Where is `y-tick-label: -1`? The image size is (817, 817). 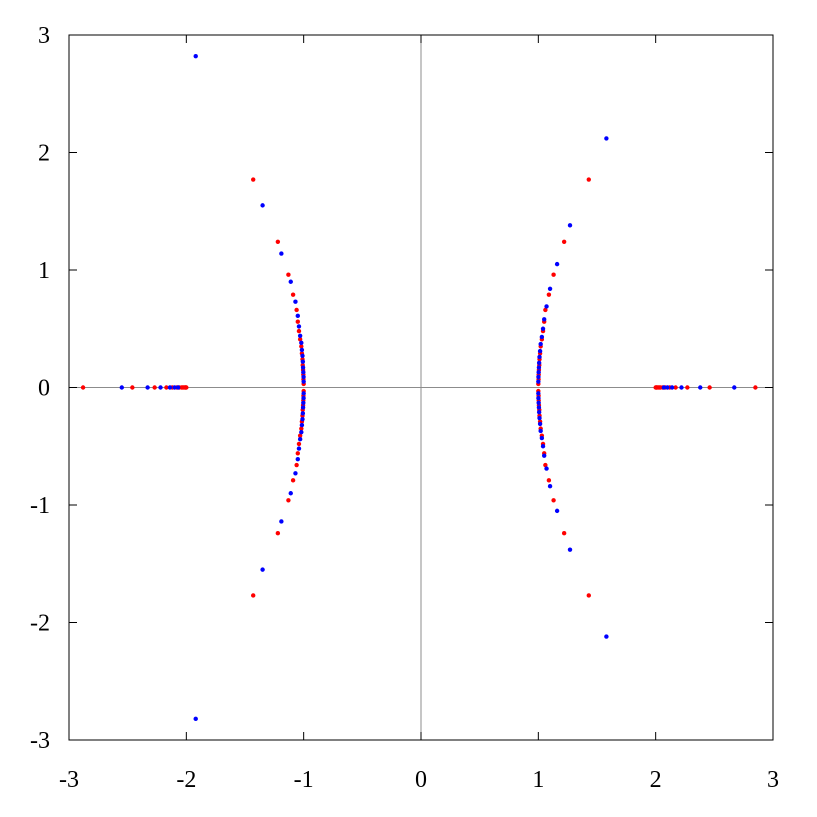 y-tick-label: -1 is located at coordinates (40, 506).